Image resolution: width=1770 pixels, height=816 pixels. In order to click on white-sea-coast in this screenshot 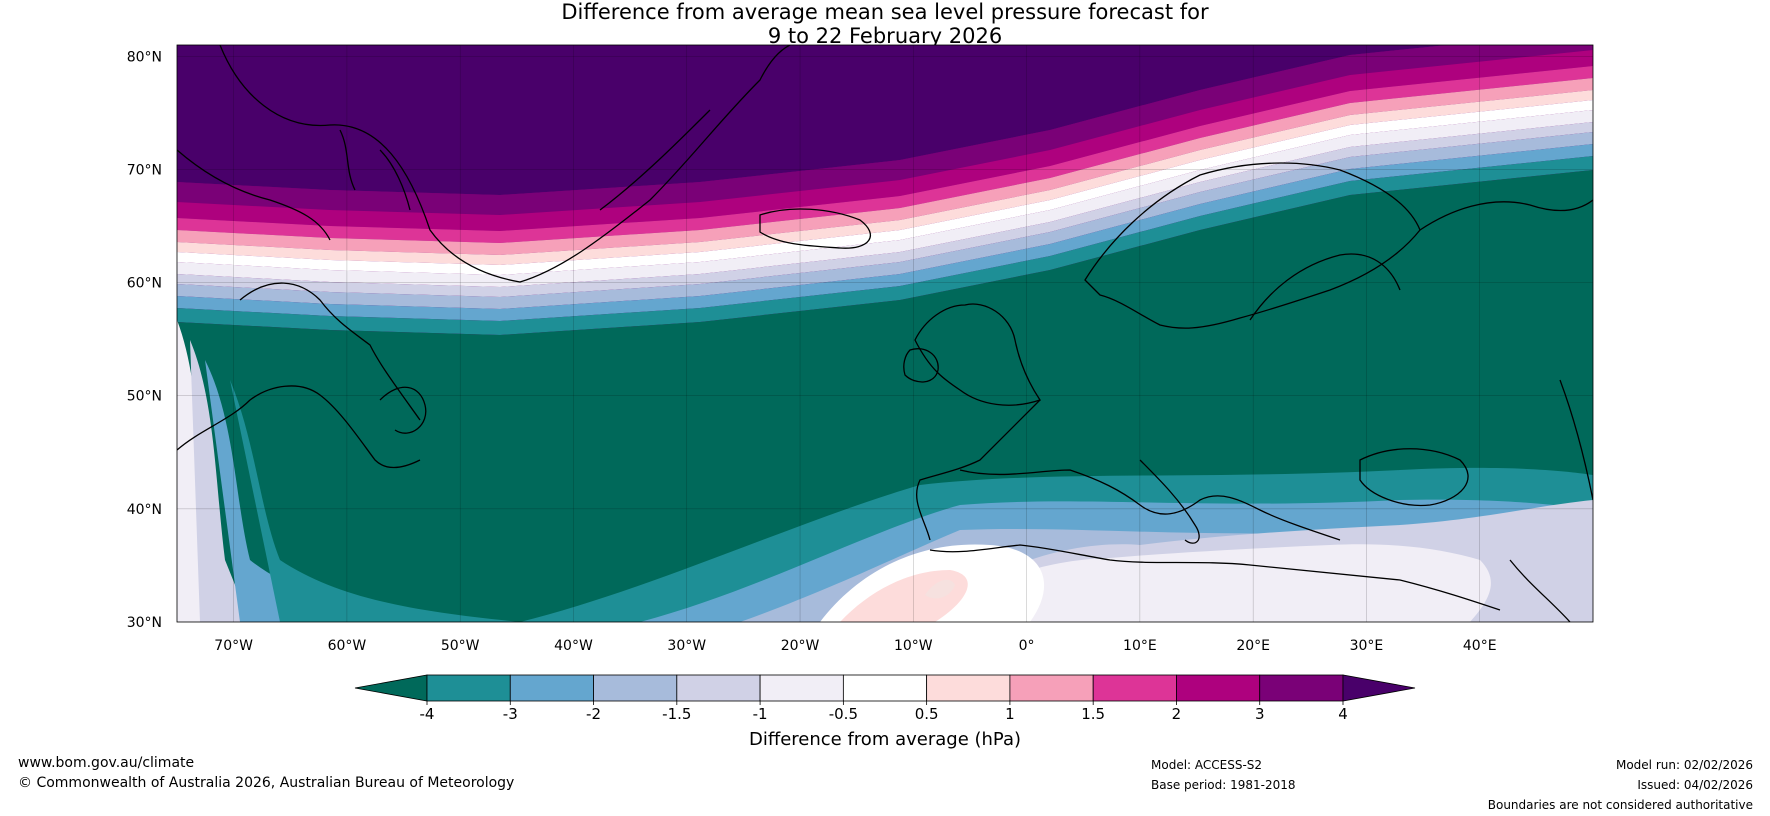, I will do `click(1506, 215)`.